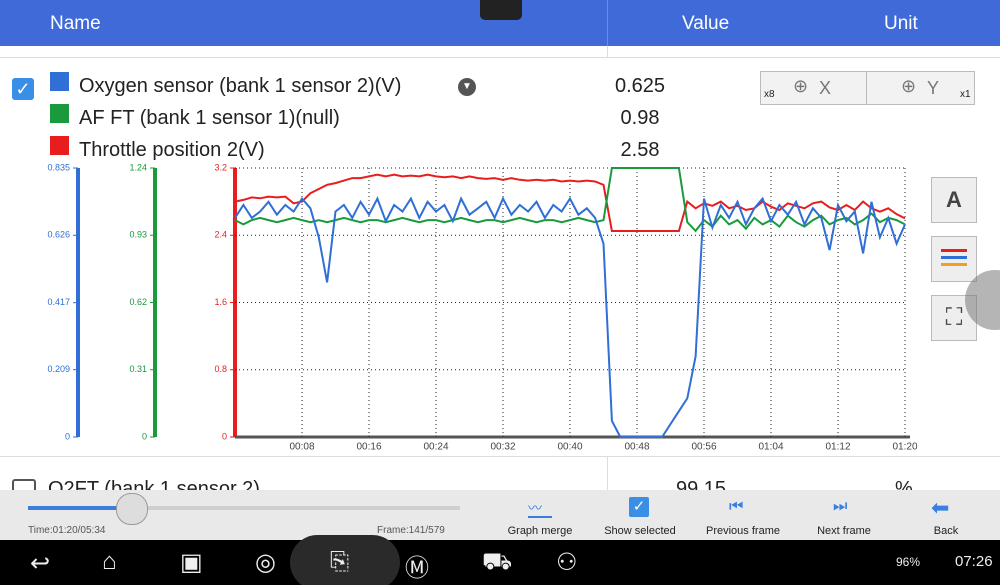  I want to click on x-tick-label: 00:24, so click(435, 447).